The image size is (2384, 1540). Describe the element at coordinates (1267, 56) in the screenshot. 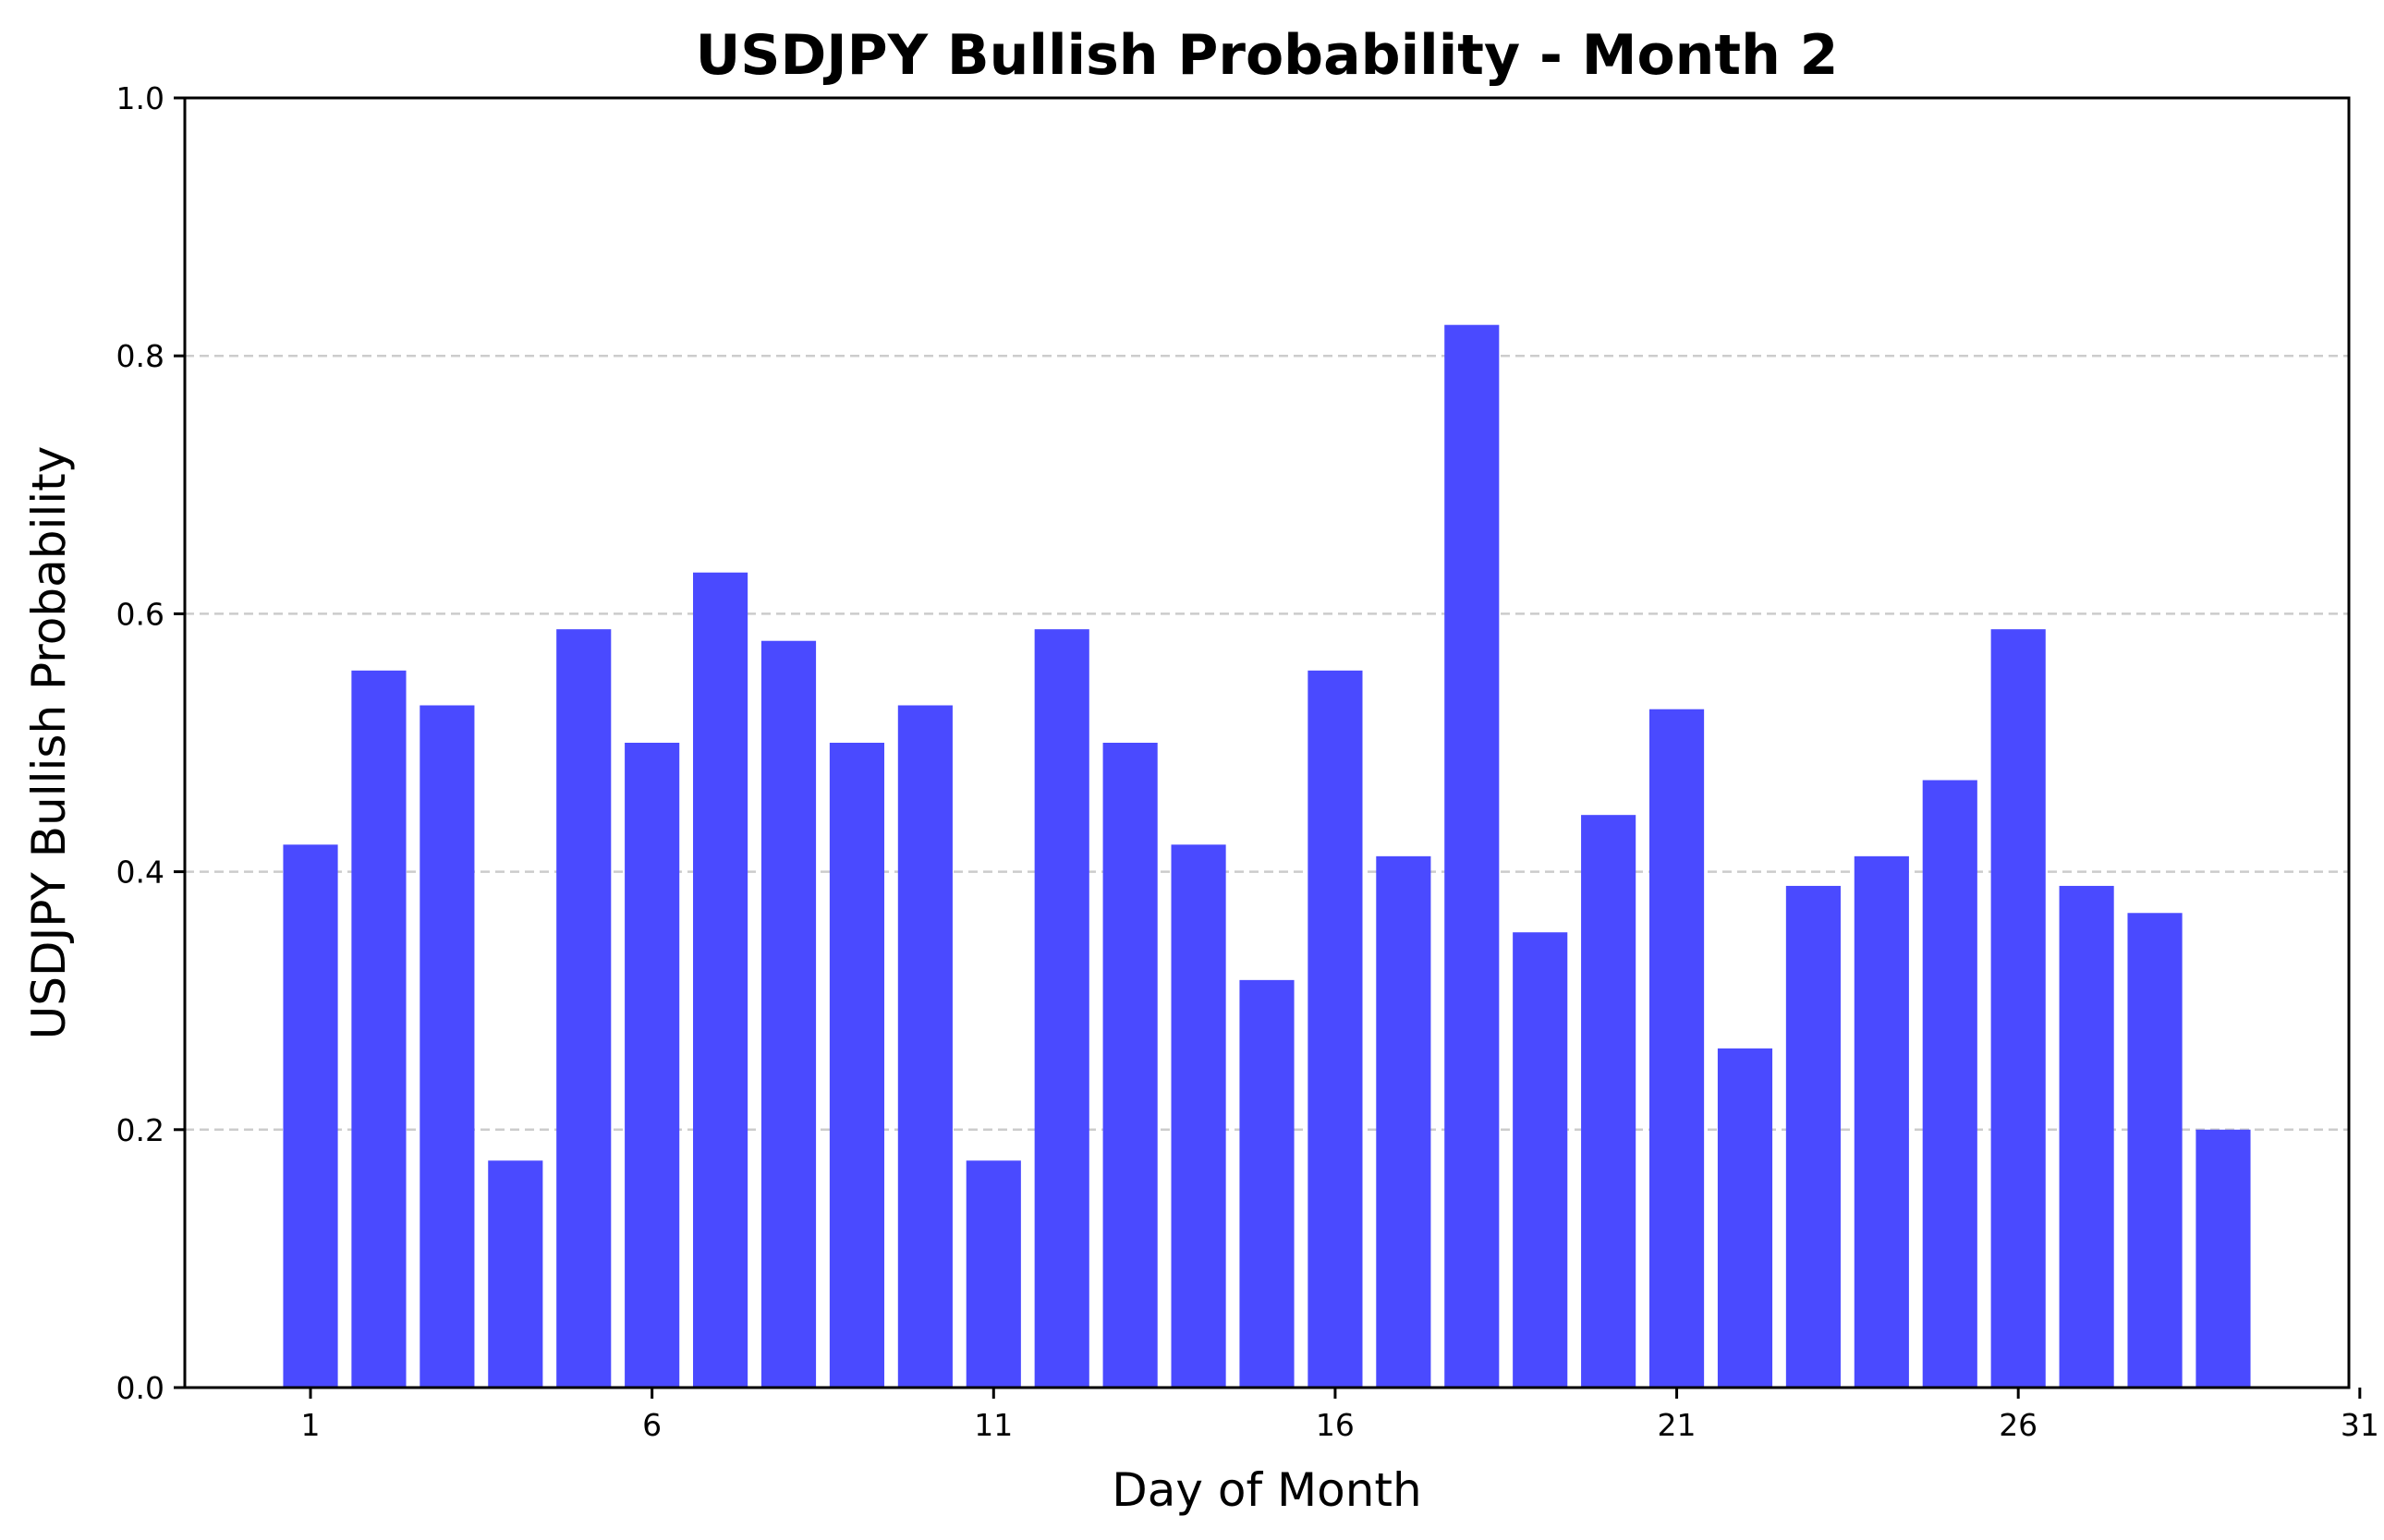

I see `chart-title: USDJPY Bullish Probability - Month 2` at that location.